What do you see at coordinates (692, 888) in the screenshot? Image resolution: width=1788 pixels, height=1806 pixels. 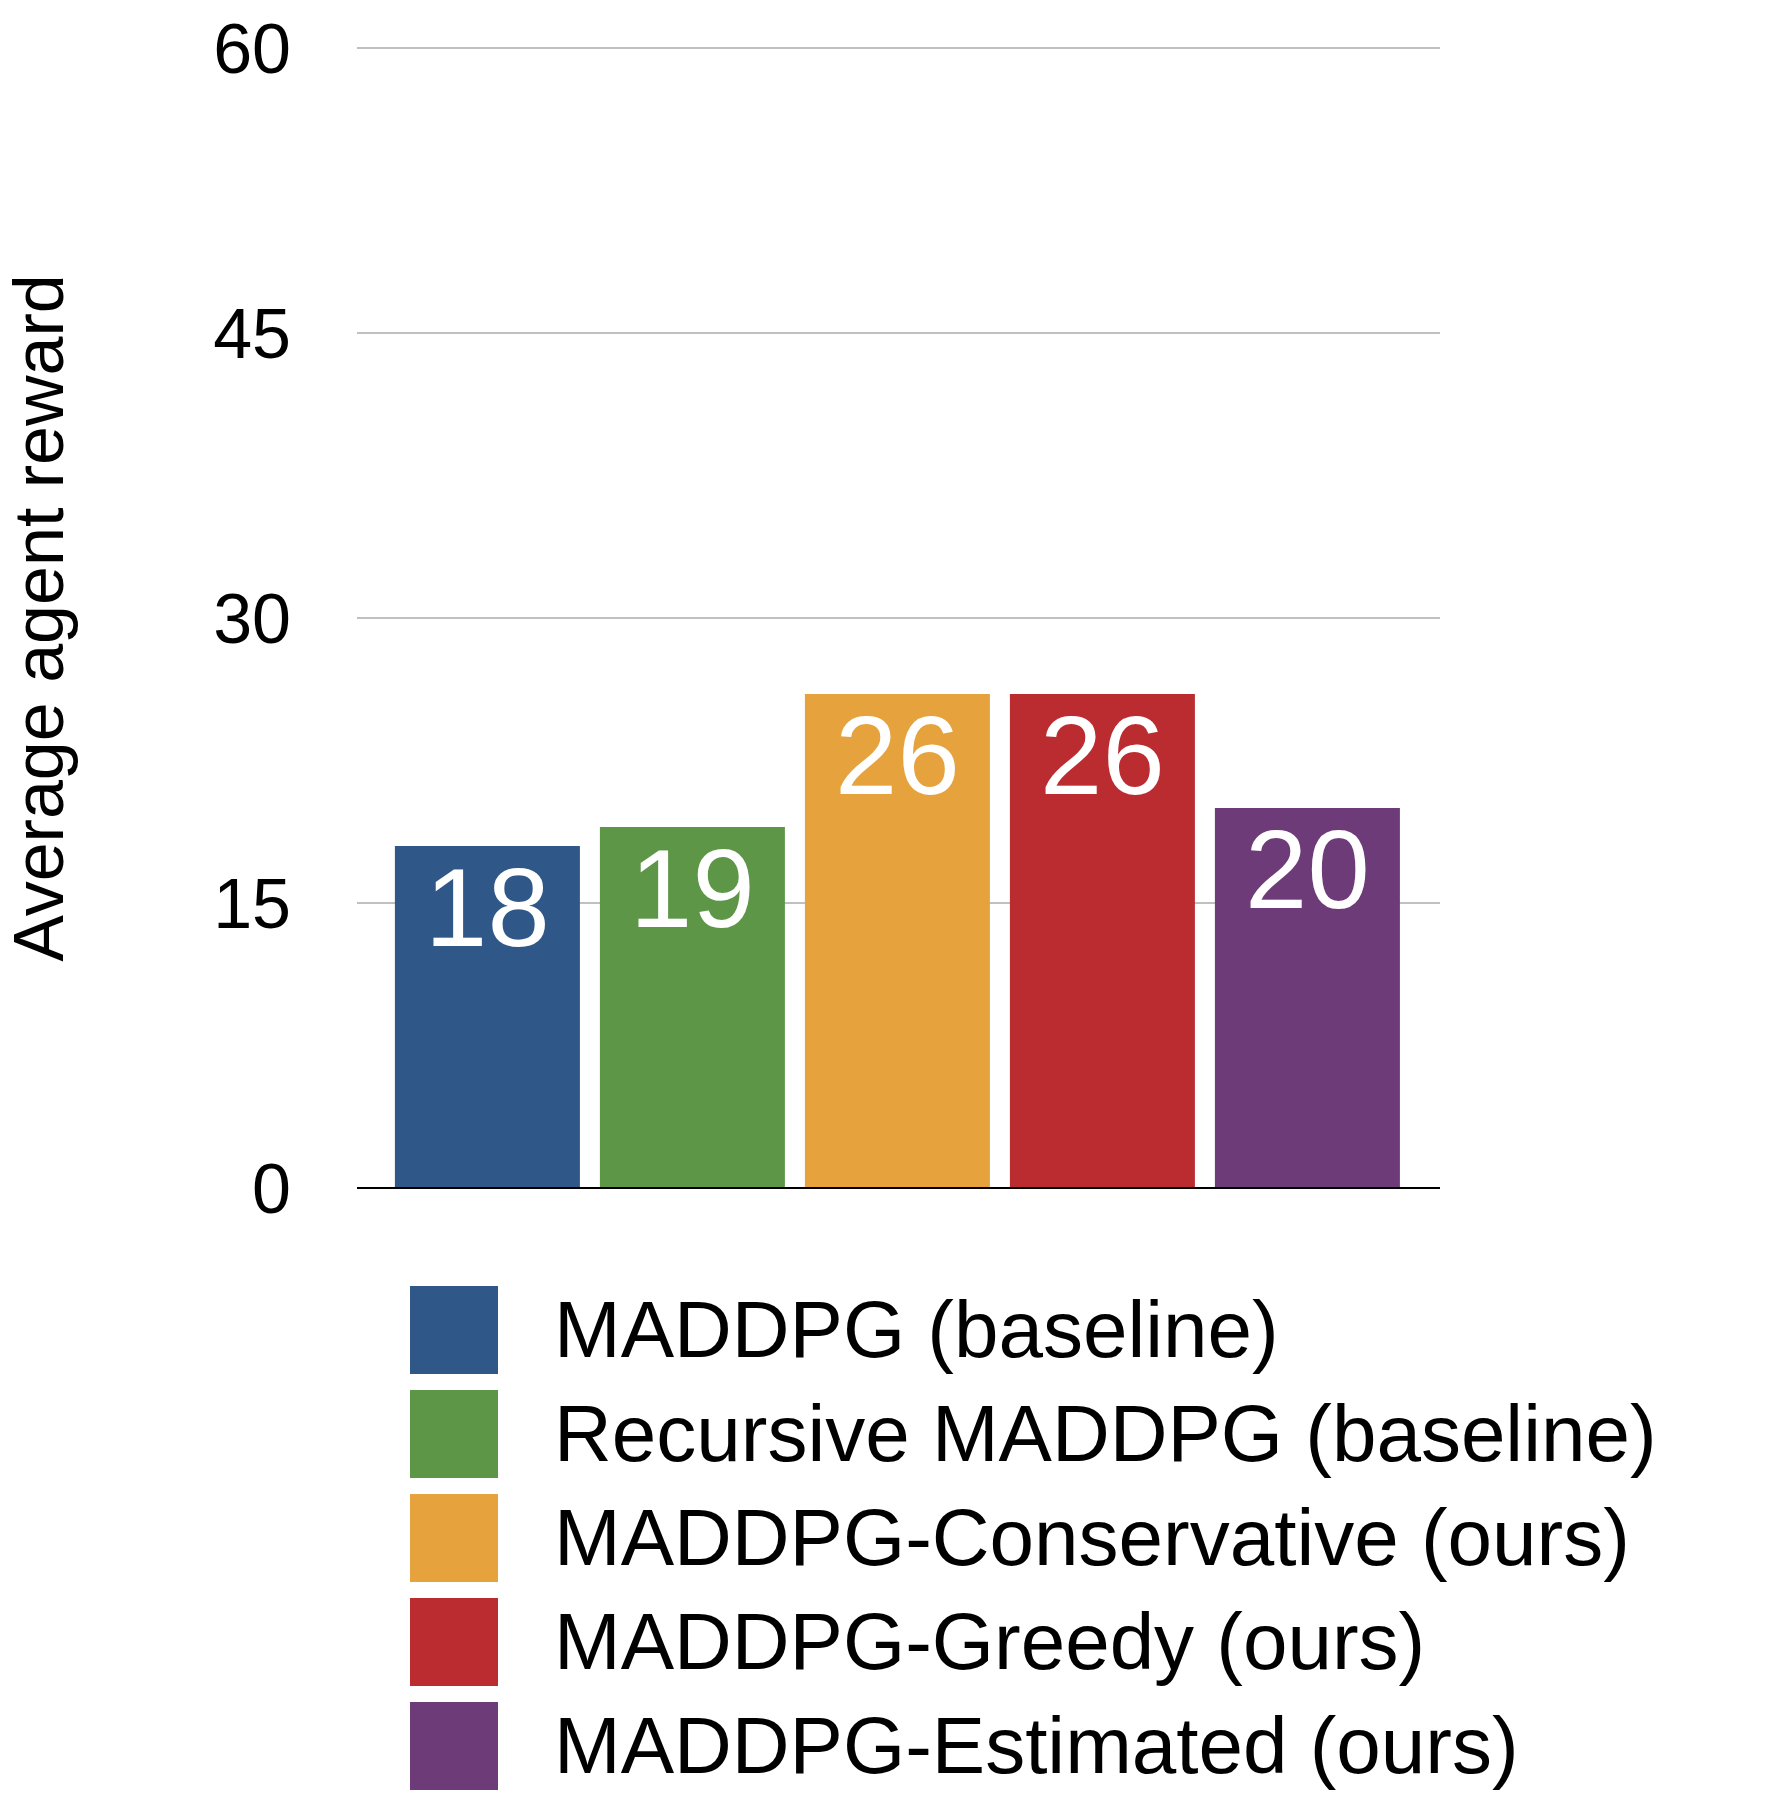 I see `data-label: 19` at bounding box center [692, 888].